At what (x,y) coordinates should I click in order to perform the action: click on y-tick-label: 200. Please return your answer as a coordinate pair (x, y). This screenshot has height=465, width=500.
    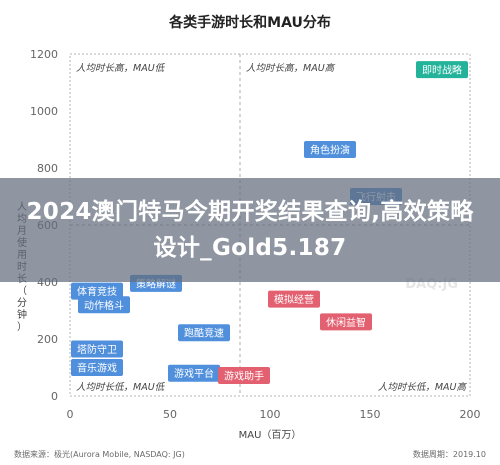
    Looking at the image, I should click on (47, 339).